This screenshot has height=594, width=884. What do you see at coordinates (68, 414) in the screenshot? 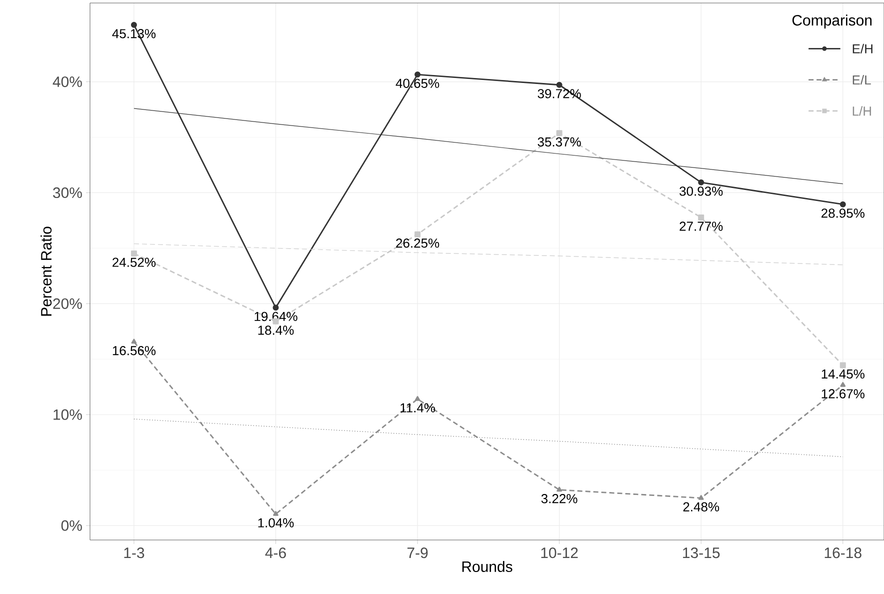
I see `y-tick-label: 10%` at bounding box center [68, 414].